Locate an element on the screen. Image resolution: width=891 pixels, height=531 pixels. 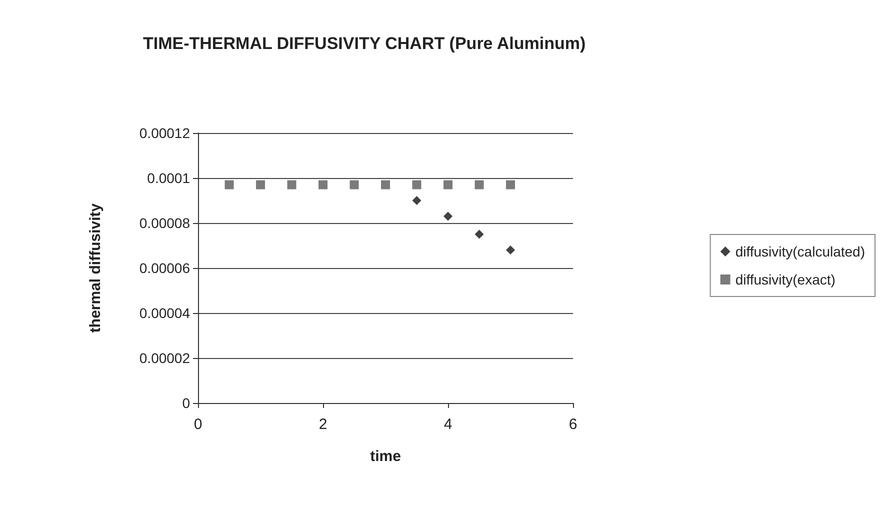
y-tick-label: 0.00004 is located at coordinates (164, 313).